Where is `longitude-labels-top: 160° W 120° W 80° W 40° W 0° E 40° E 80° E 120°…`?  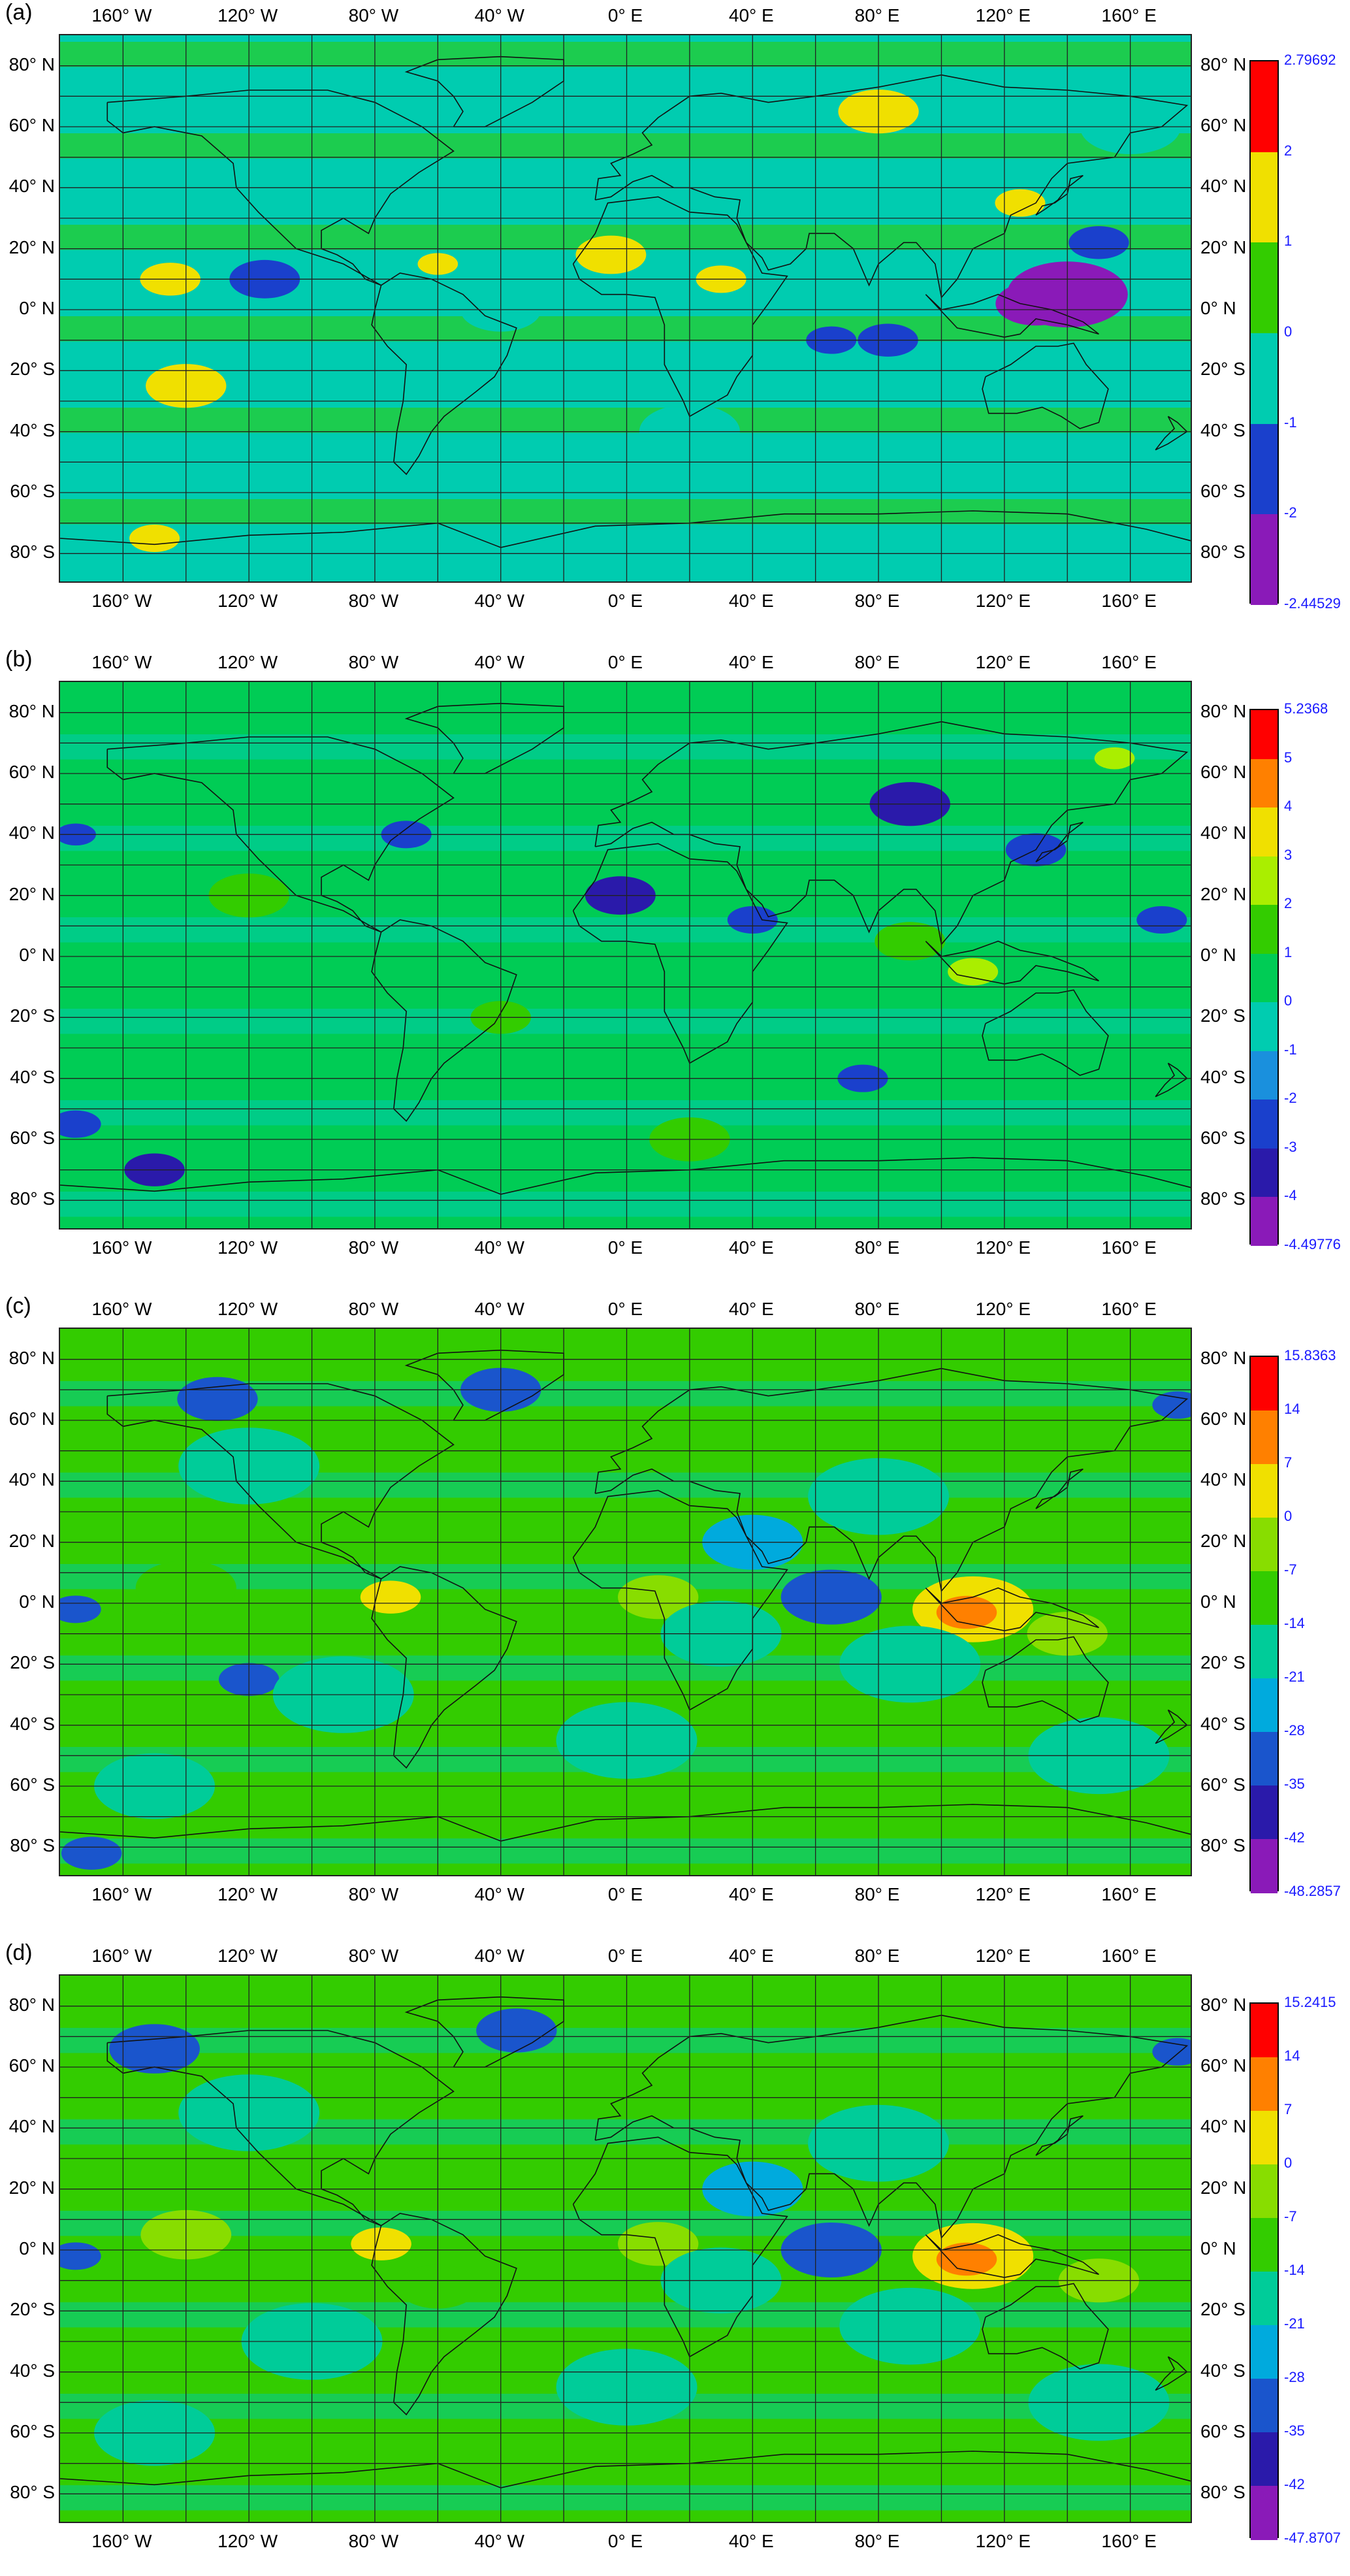 longitude-labels-top: 160° W 120° W 80° W 40° W 0° E 40° E 80° E 120°… is located at coordinates (625, 665).